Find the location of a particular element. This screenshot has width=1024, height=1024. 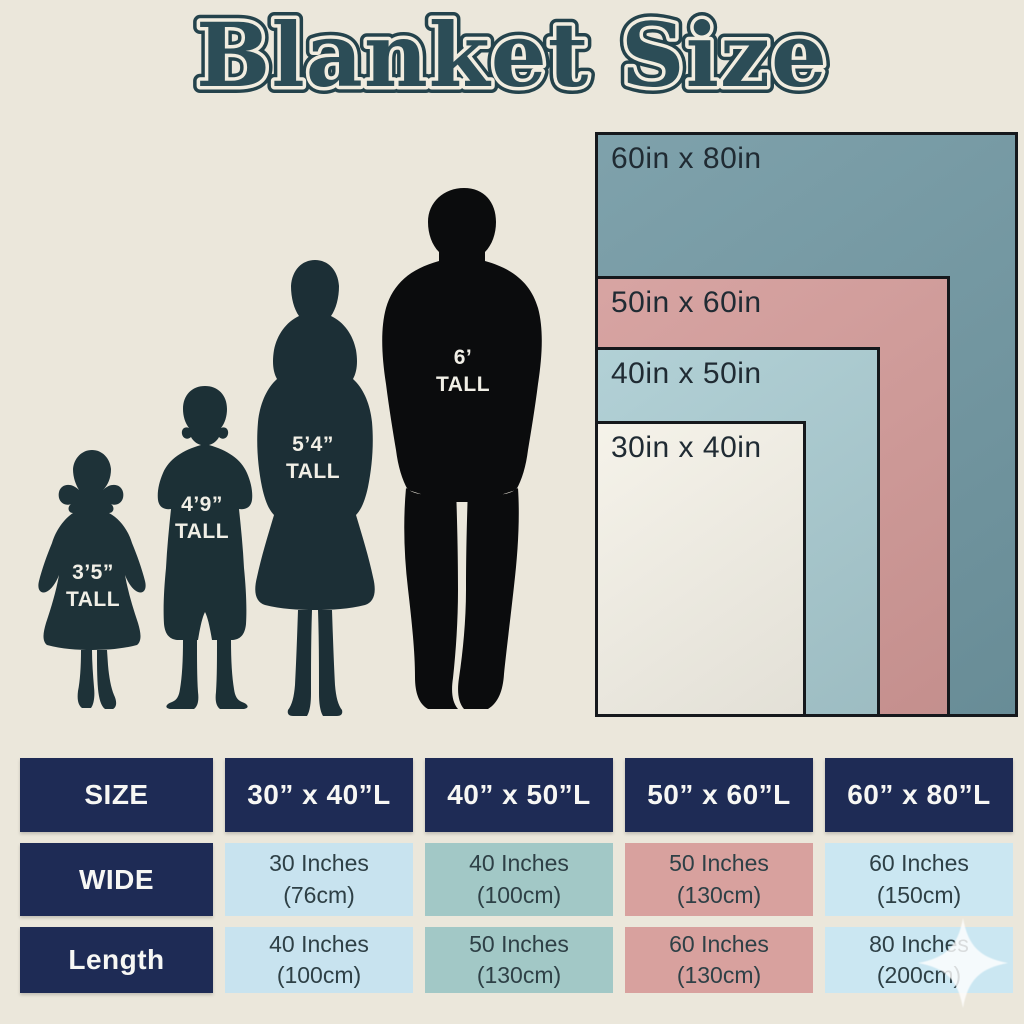

man-tall-word: TALL is located at coordinates (463, 384).